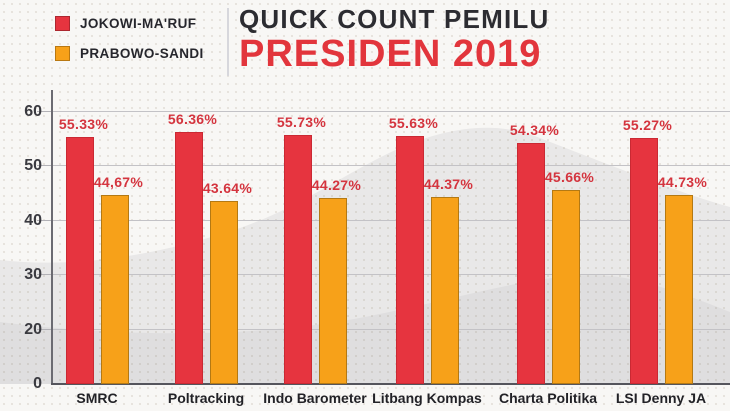 The image size is (730, 411). What do you see at coordinates (661, 398) in the screenshot?
I see `category-label-6: LSI Denny JA` at bounding box center [661, 398].